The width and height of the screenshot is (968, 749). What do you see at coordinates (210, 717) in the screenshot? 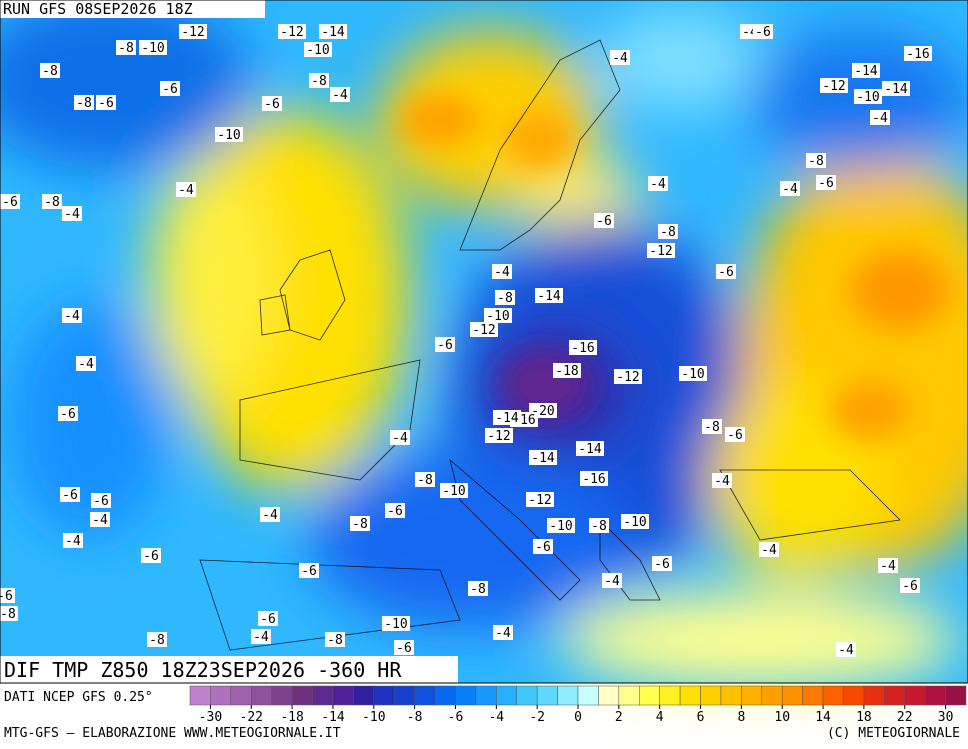
I see `tick-label: -30` at bounding box center [210, 717].